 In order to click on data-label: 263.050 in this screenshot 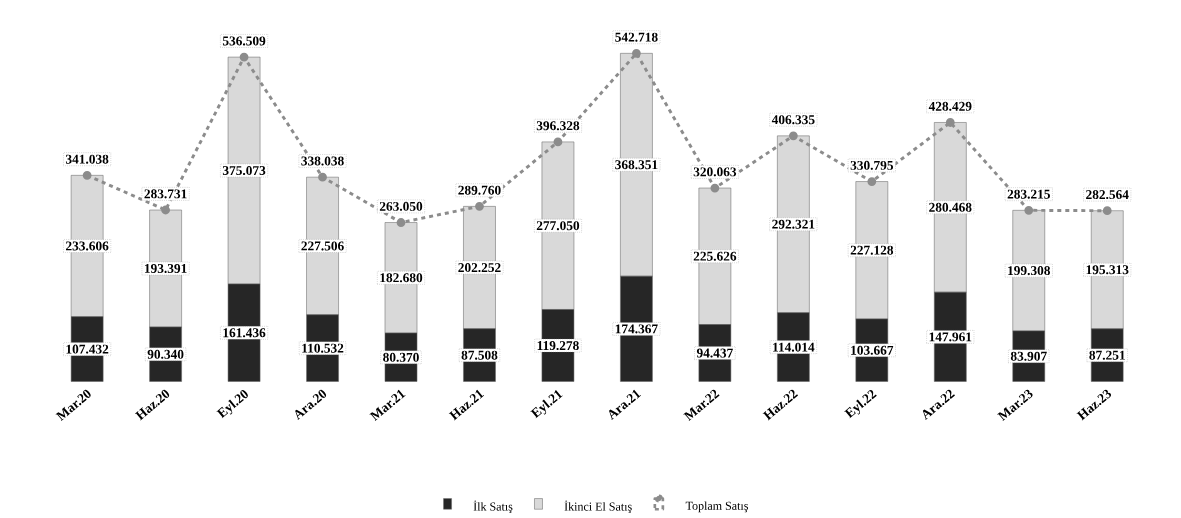, I will do `click(401, 206)`.